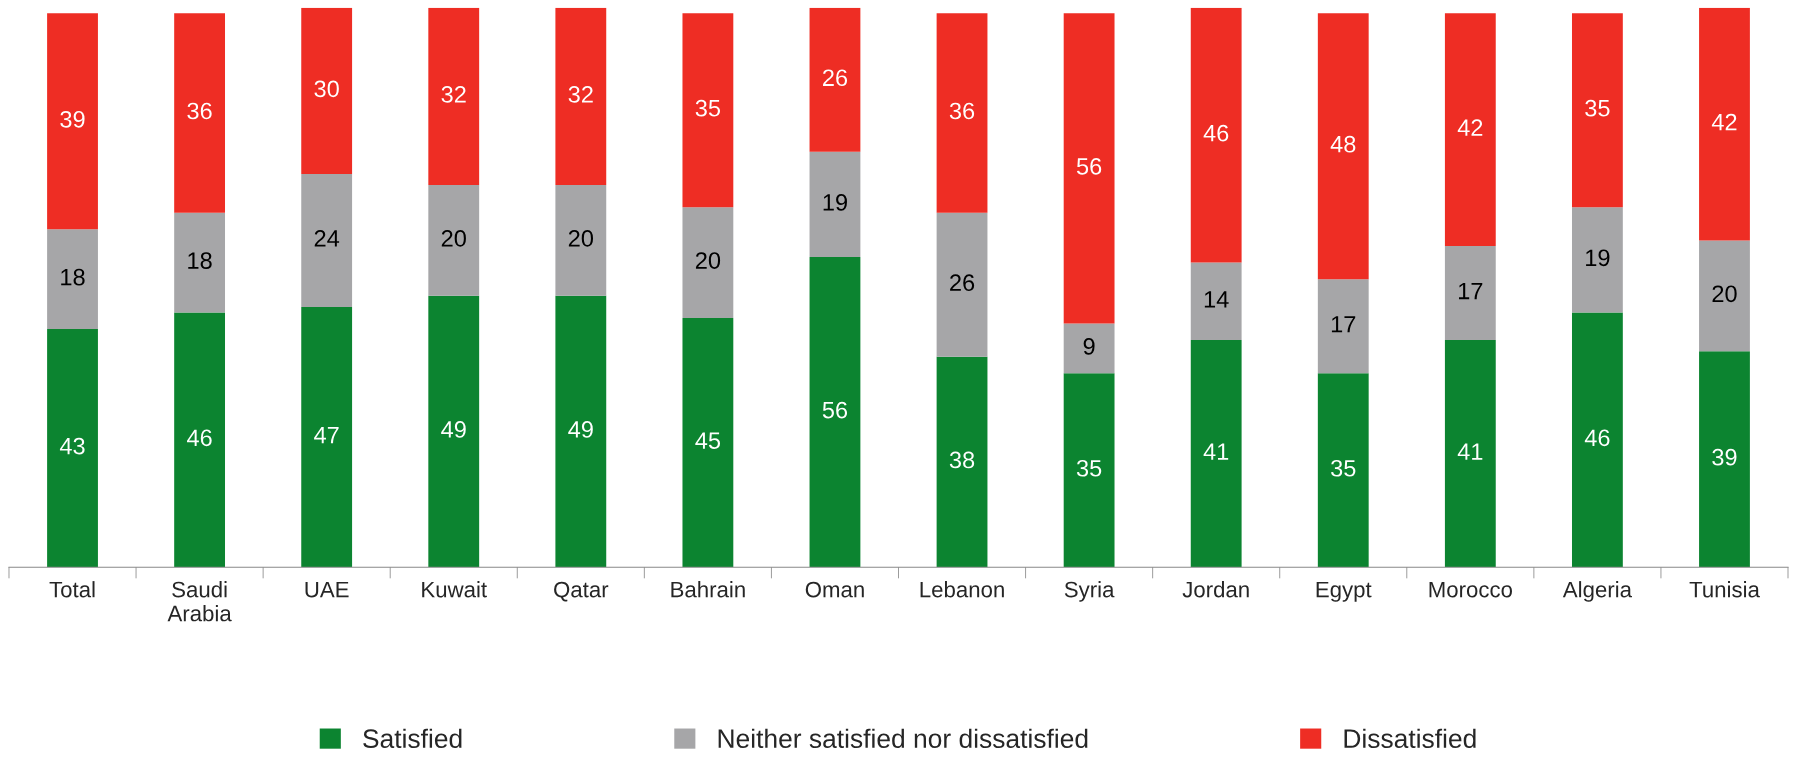 The width and height of the screenshot is (1797, 777). I want to click on data-label: 47, so click(326, 435).